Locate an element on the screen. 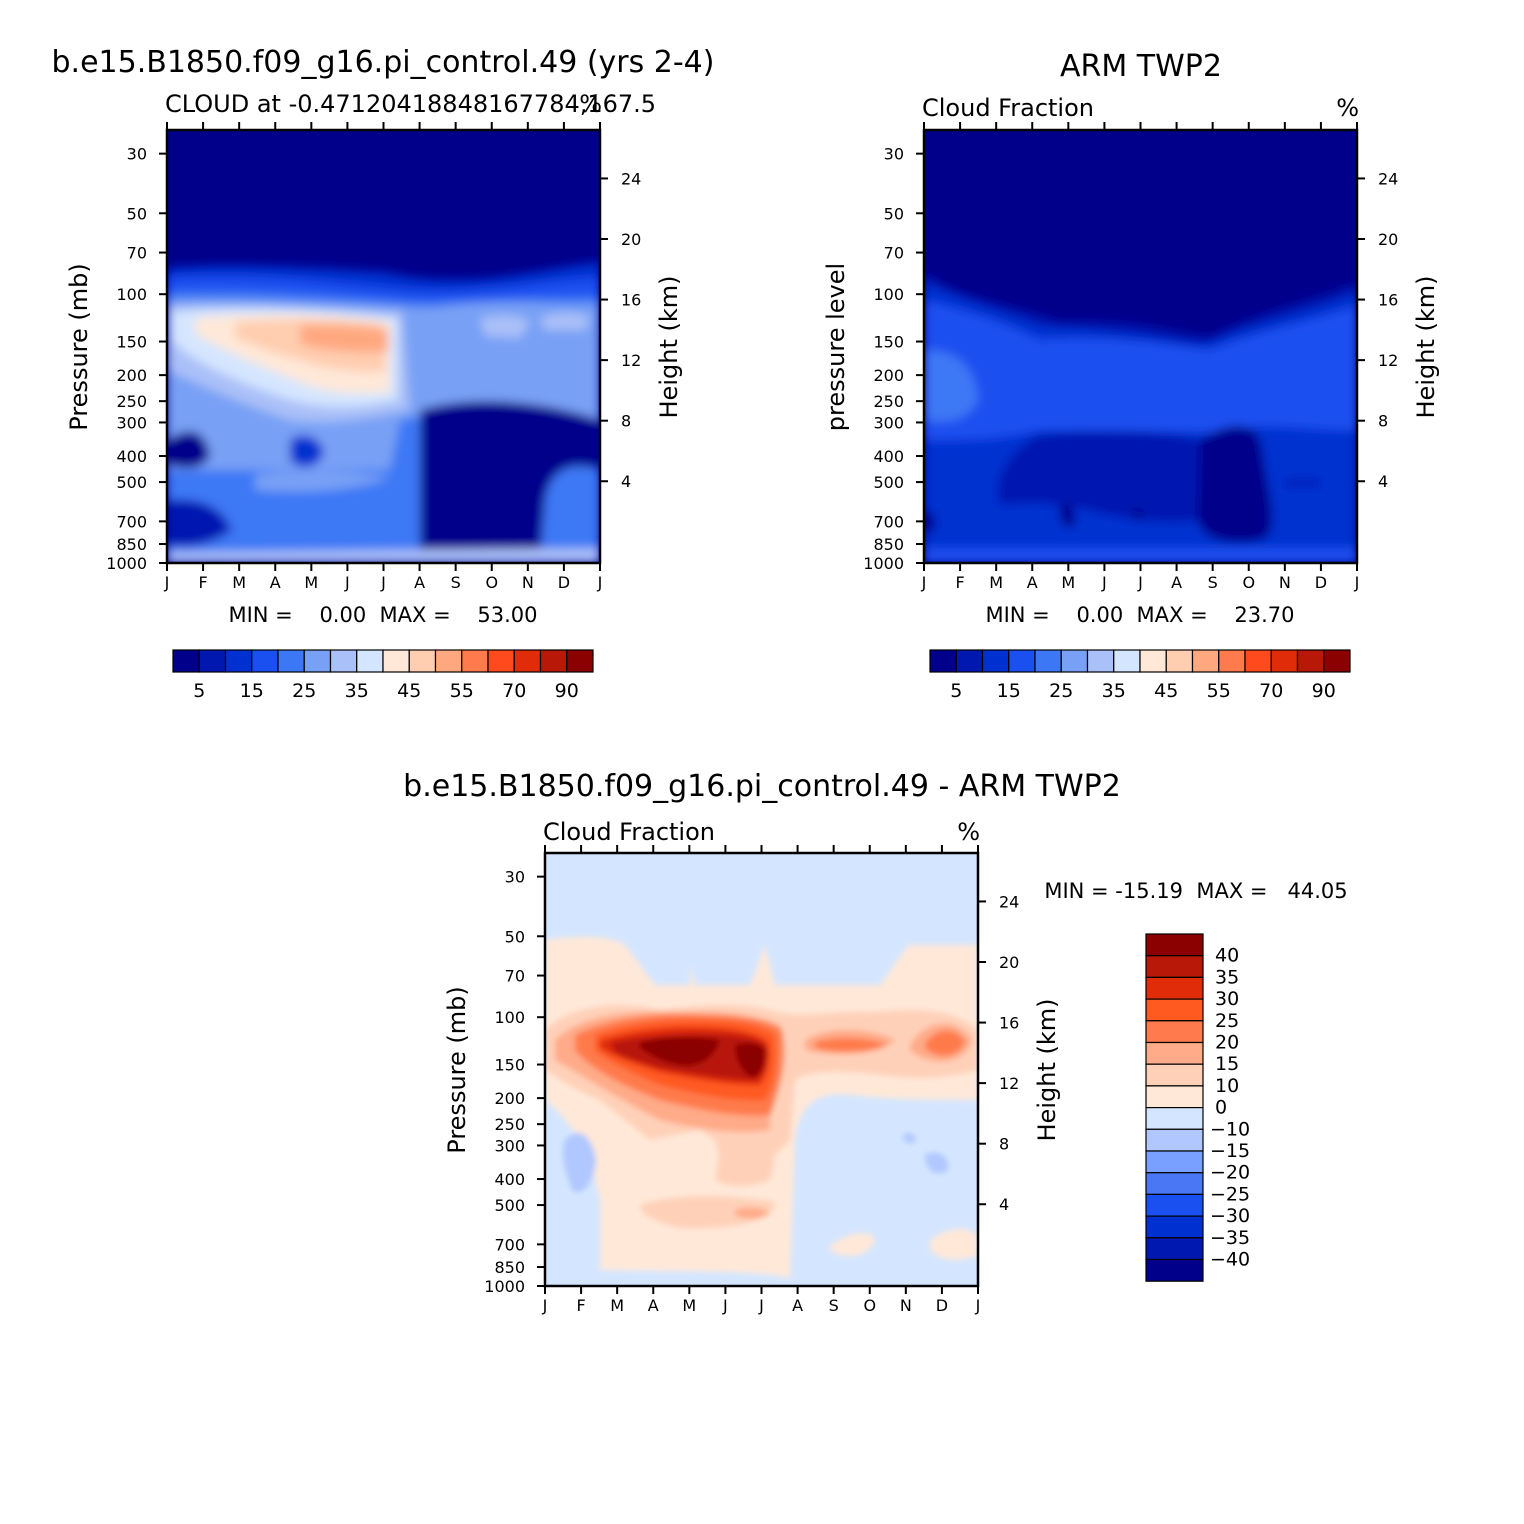 Image resolution: width=1524 pixels, height=1524 pixels. colorbar-label: −40 is located at coordinates (1230, 1260).